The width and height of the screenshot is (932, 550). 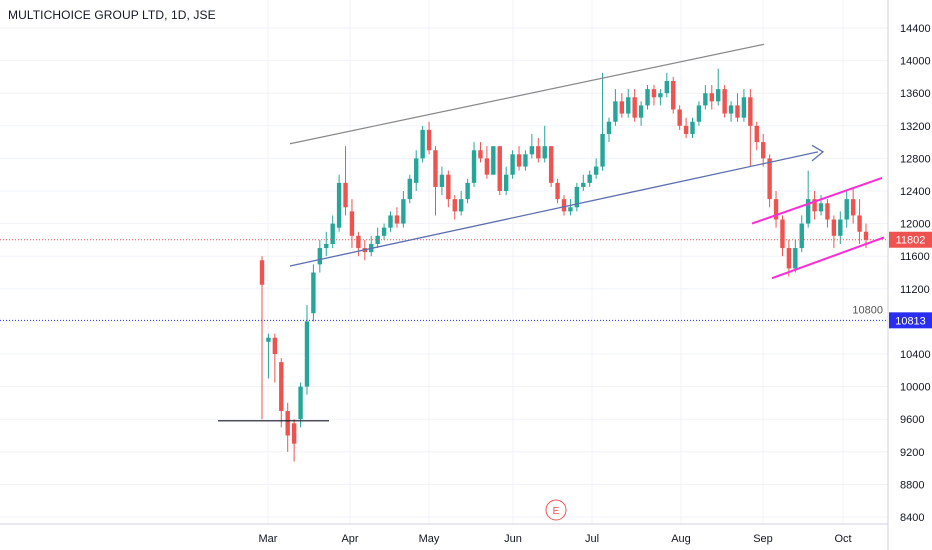 I want to click on x-tick-label: Aug, so click(x=681, y=539).